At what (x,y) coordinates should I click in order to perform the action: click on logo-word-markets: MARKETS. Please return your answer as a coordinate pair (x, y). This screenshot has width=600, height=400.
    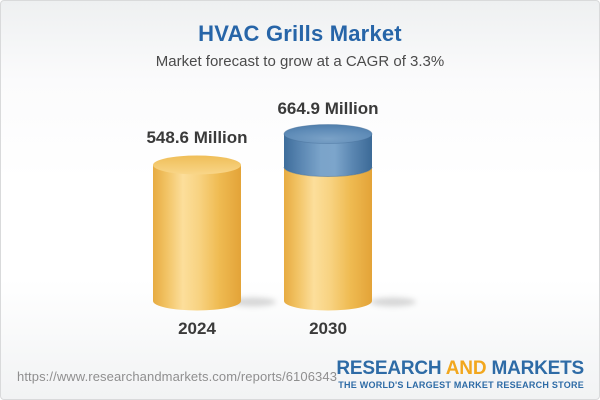
    Looking at the image, I should click on (537, 368).